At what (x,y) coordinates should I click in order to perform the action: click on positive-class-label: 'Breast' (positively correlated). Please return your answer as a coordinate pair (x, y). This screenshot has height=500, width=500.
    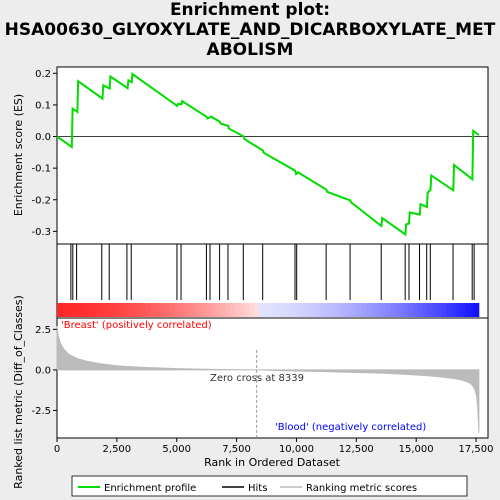
    Looking at the image, I should click on (136, 325).